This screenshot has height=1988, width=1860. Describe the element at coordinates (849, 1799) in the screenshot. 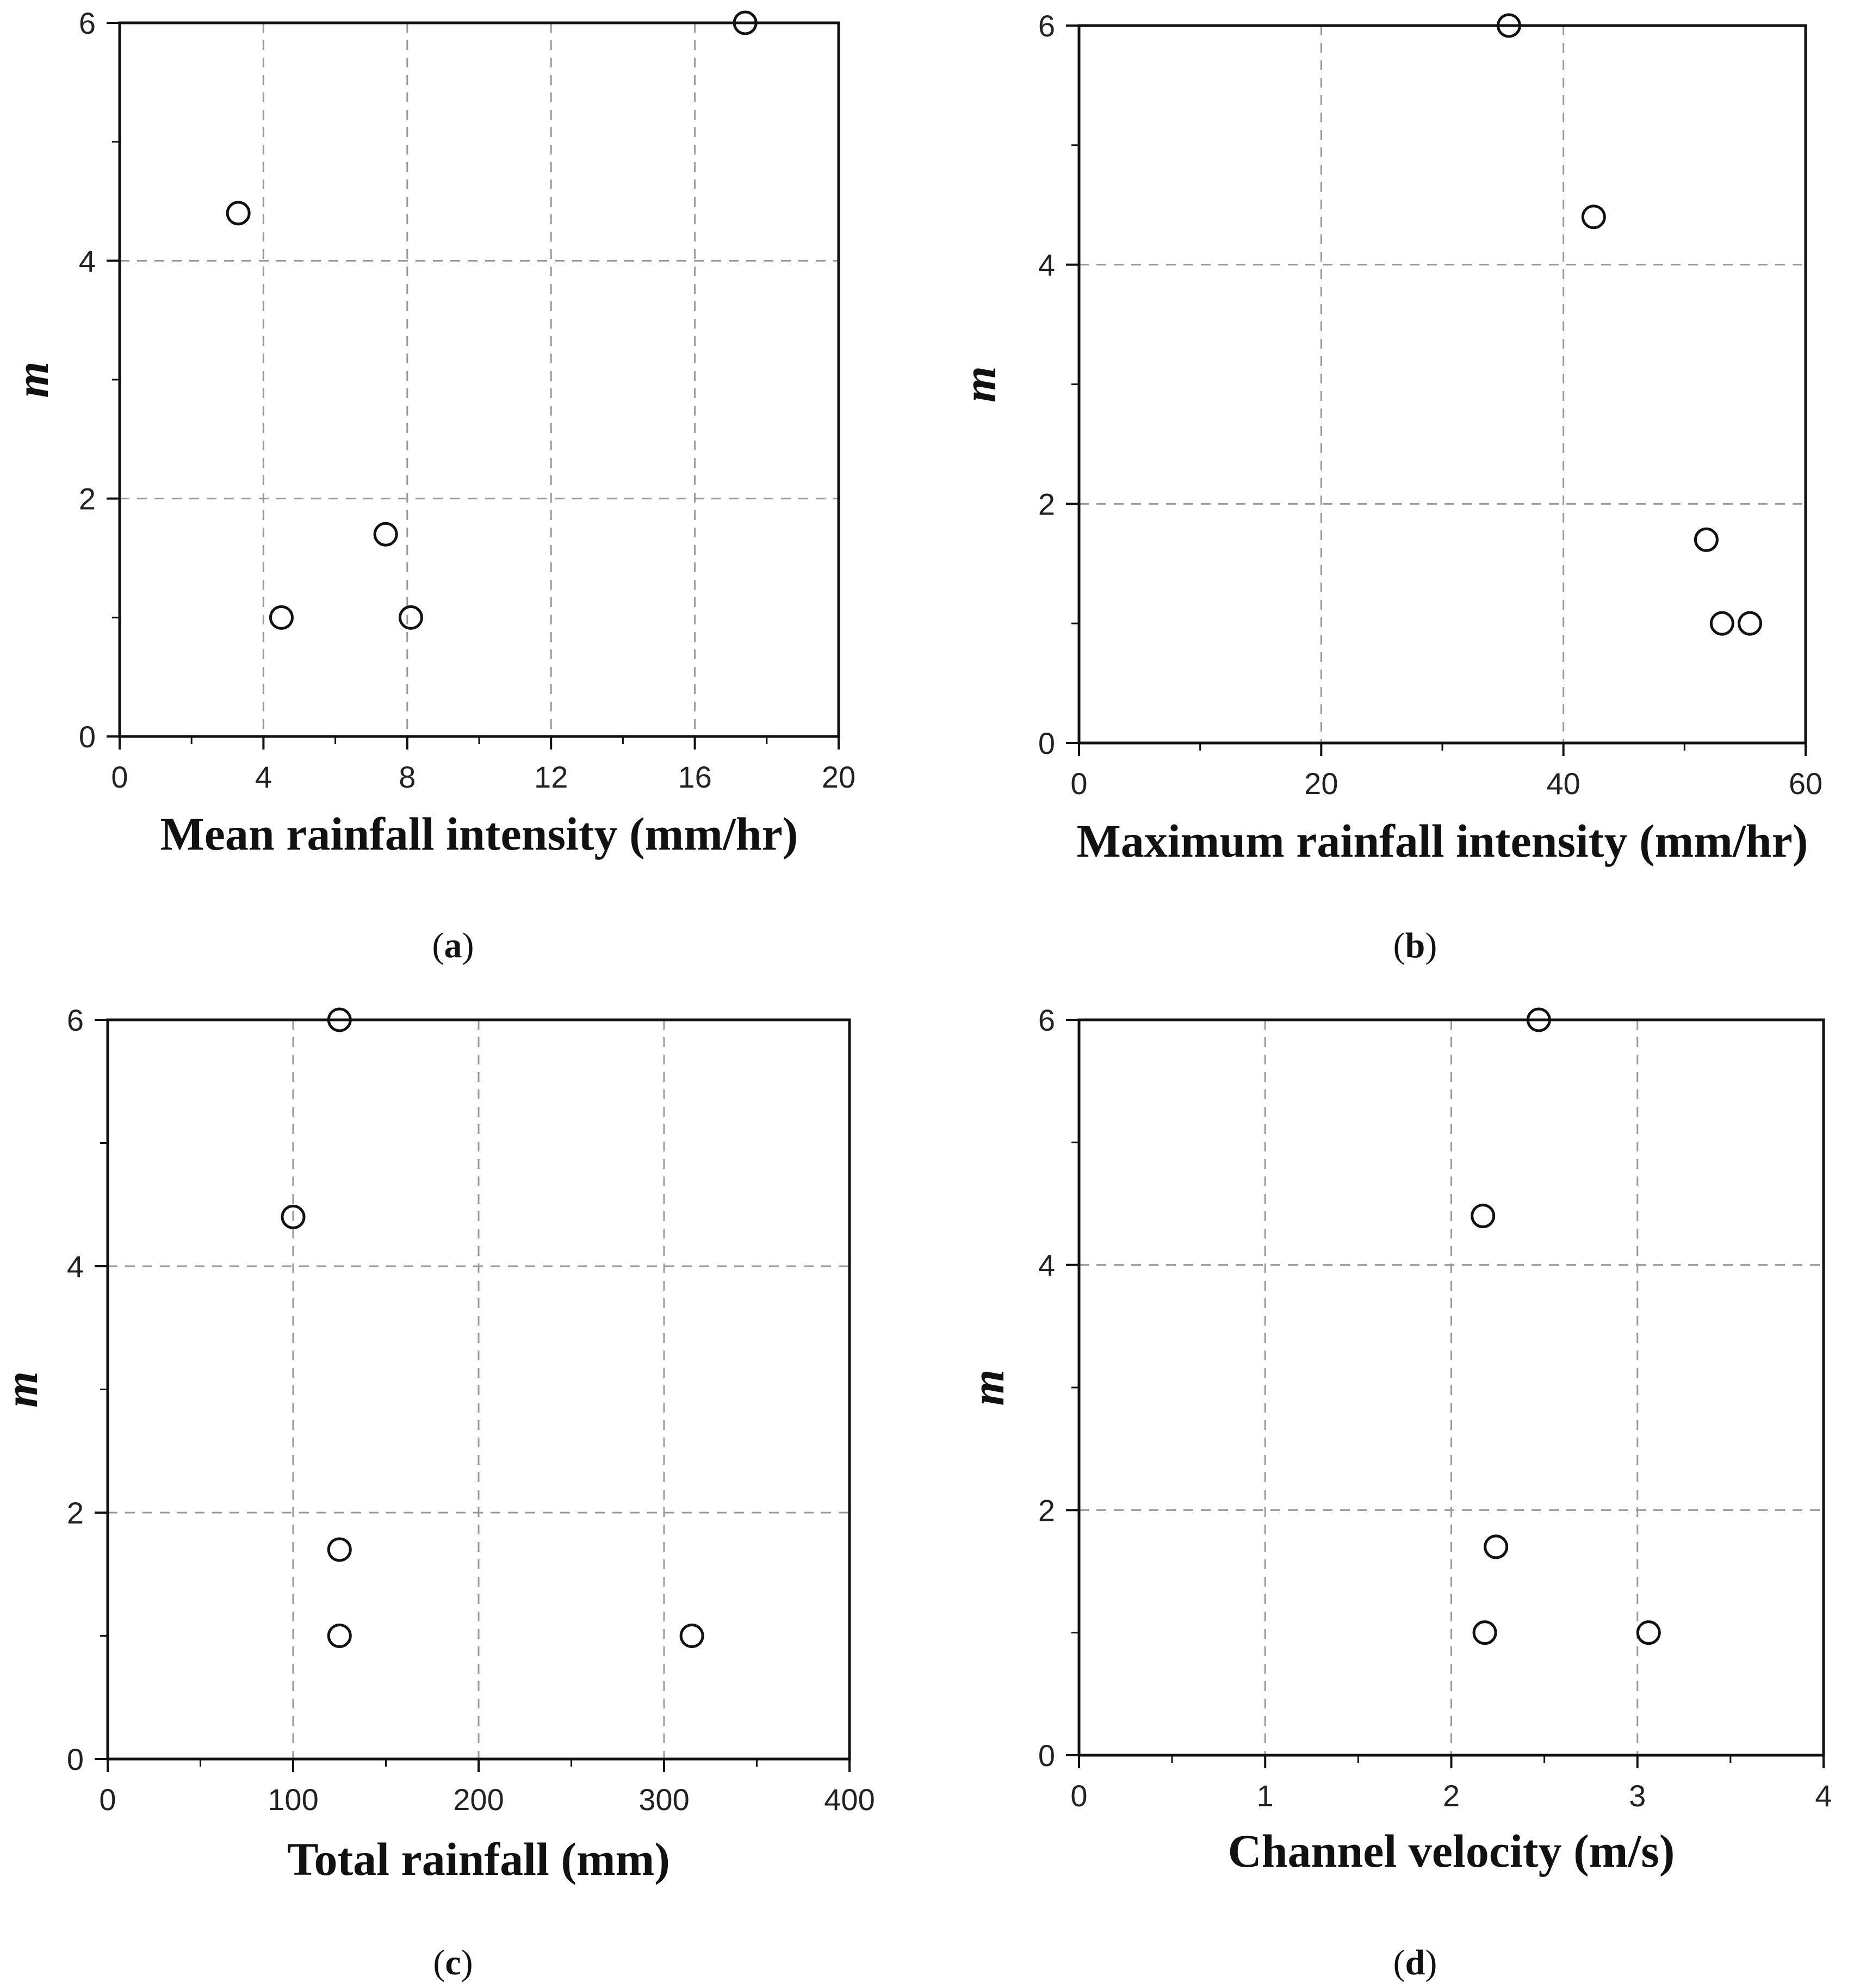

I see `x-tick-label: 400` at that location.